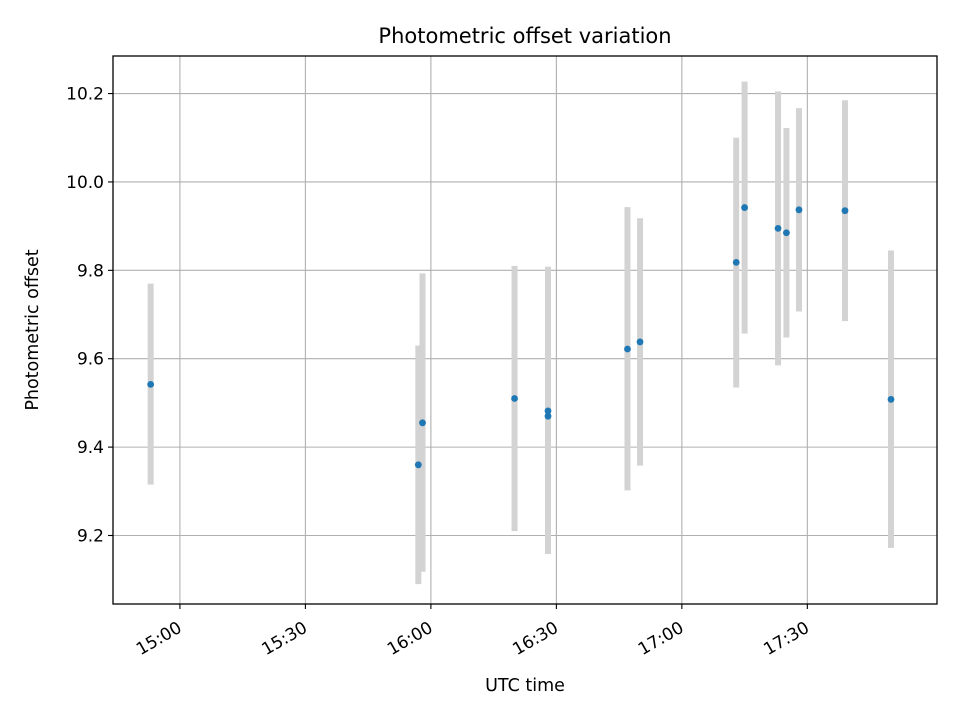 Image resolution: width=960 pixels, height=720 pixels. Describe the element at coordinates (33, 329) in the screenshot. I see `y-axis-label: Photometric offset` at that location.